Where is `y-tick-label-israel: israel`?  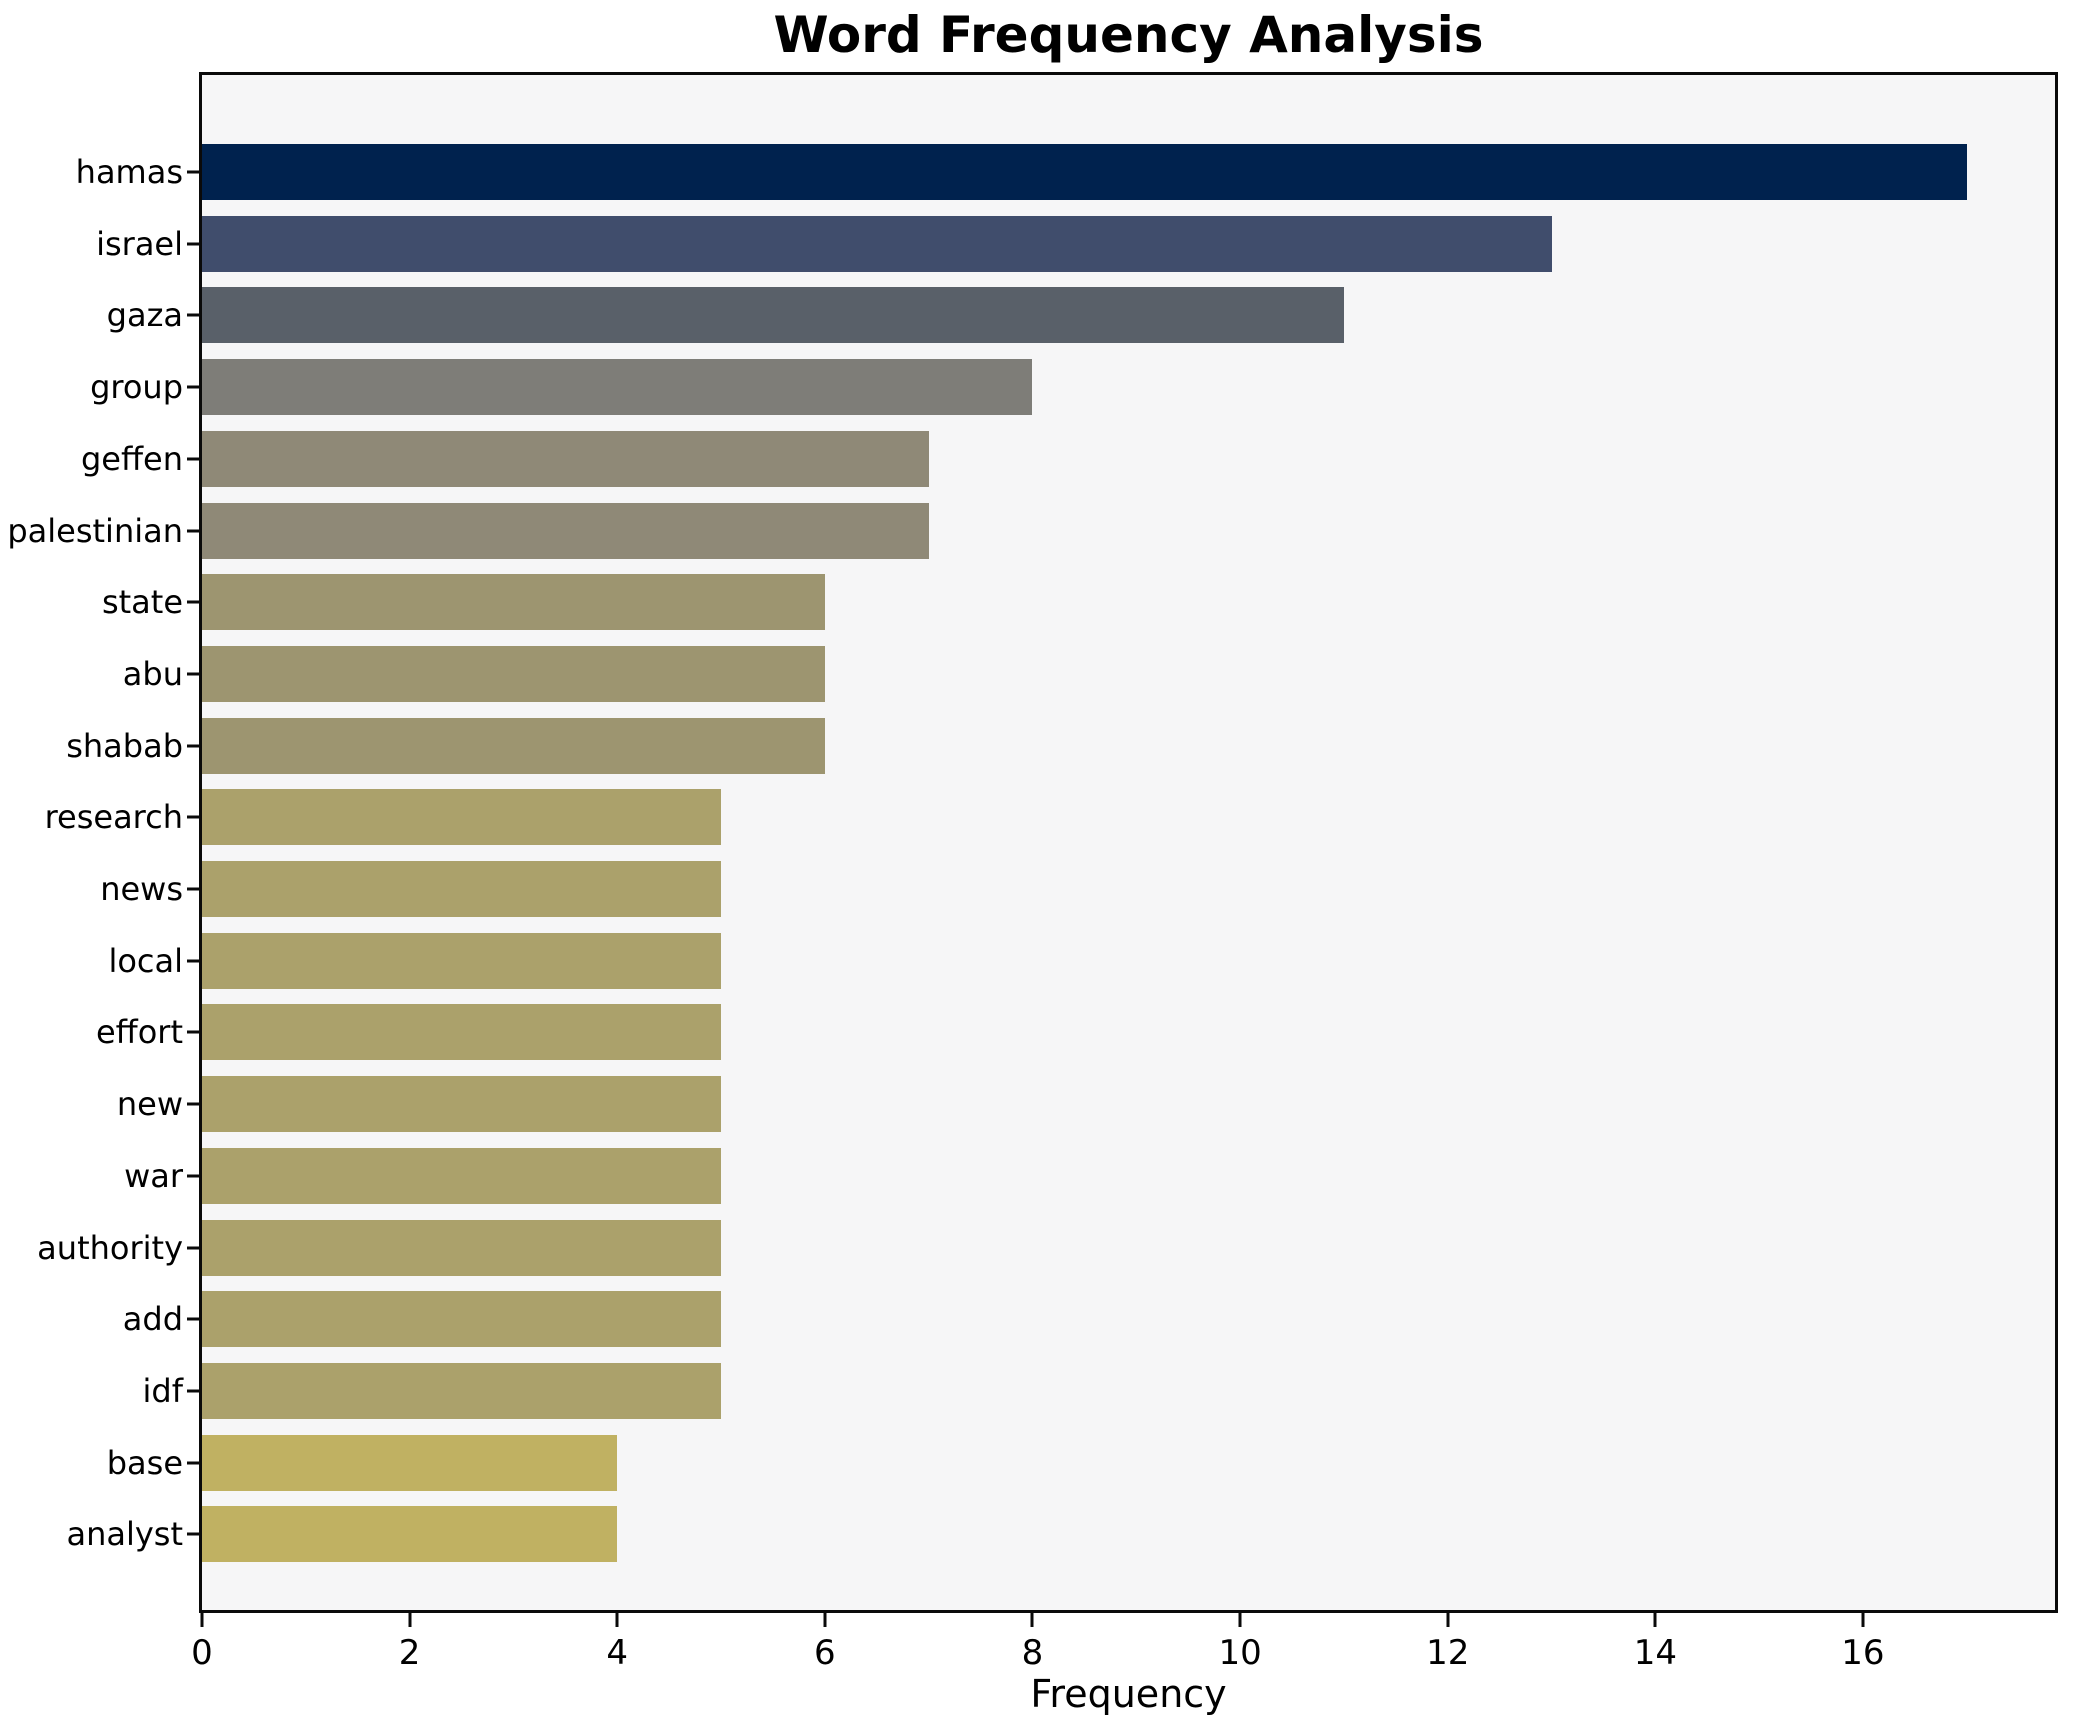 y-tick-label-israel: israel is located at coordinates (139, 243).